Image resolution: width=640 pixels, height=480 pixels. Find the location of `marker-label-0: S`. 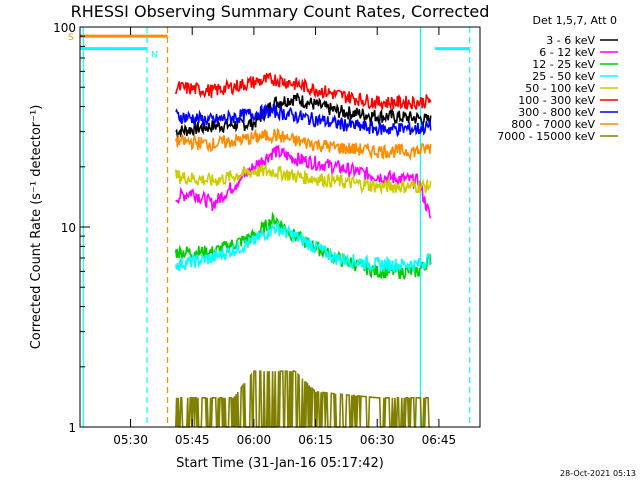

marker-label-0: S is located at coordinates (71, 38).